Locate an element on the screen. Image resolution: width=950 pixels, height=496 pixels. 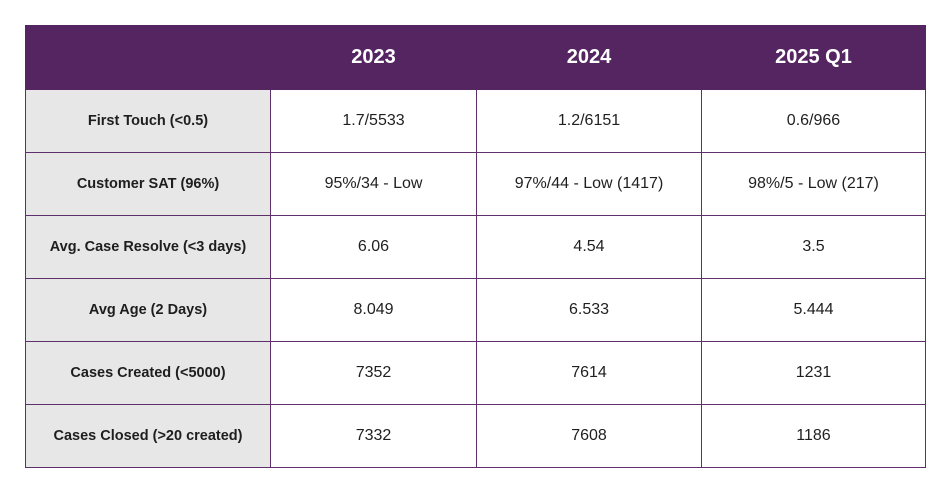
header-year-2025-q1: 2025 Q1 is located at coordinates (813, 57).